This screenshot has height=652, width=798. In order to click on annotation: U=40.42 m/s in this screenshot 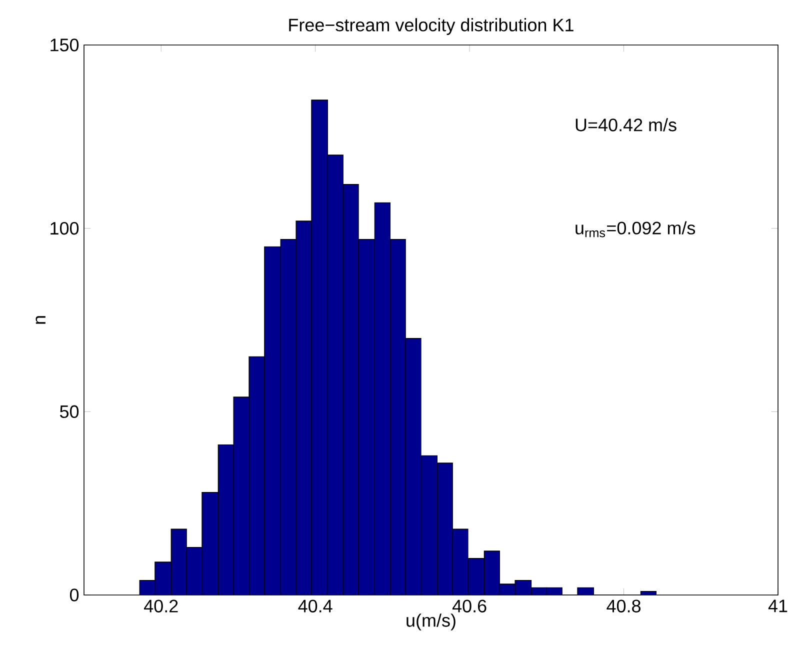, I will do `click(626, 125)`.